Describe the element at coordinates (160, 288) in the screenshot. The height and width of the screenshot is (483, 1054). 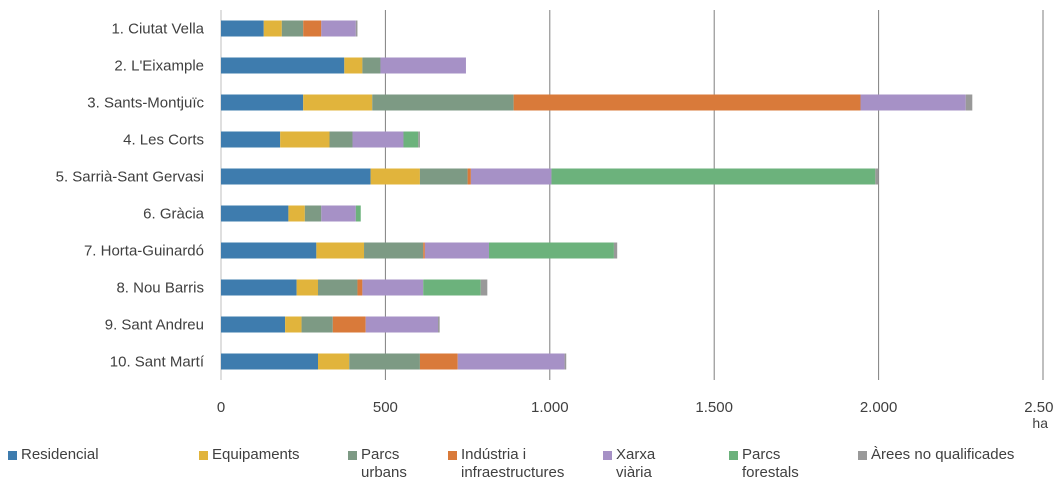
I see `category-label: 8. Nou Barris` at that location.